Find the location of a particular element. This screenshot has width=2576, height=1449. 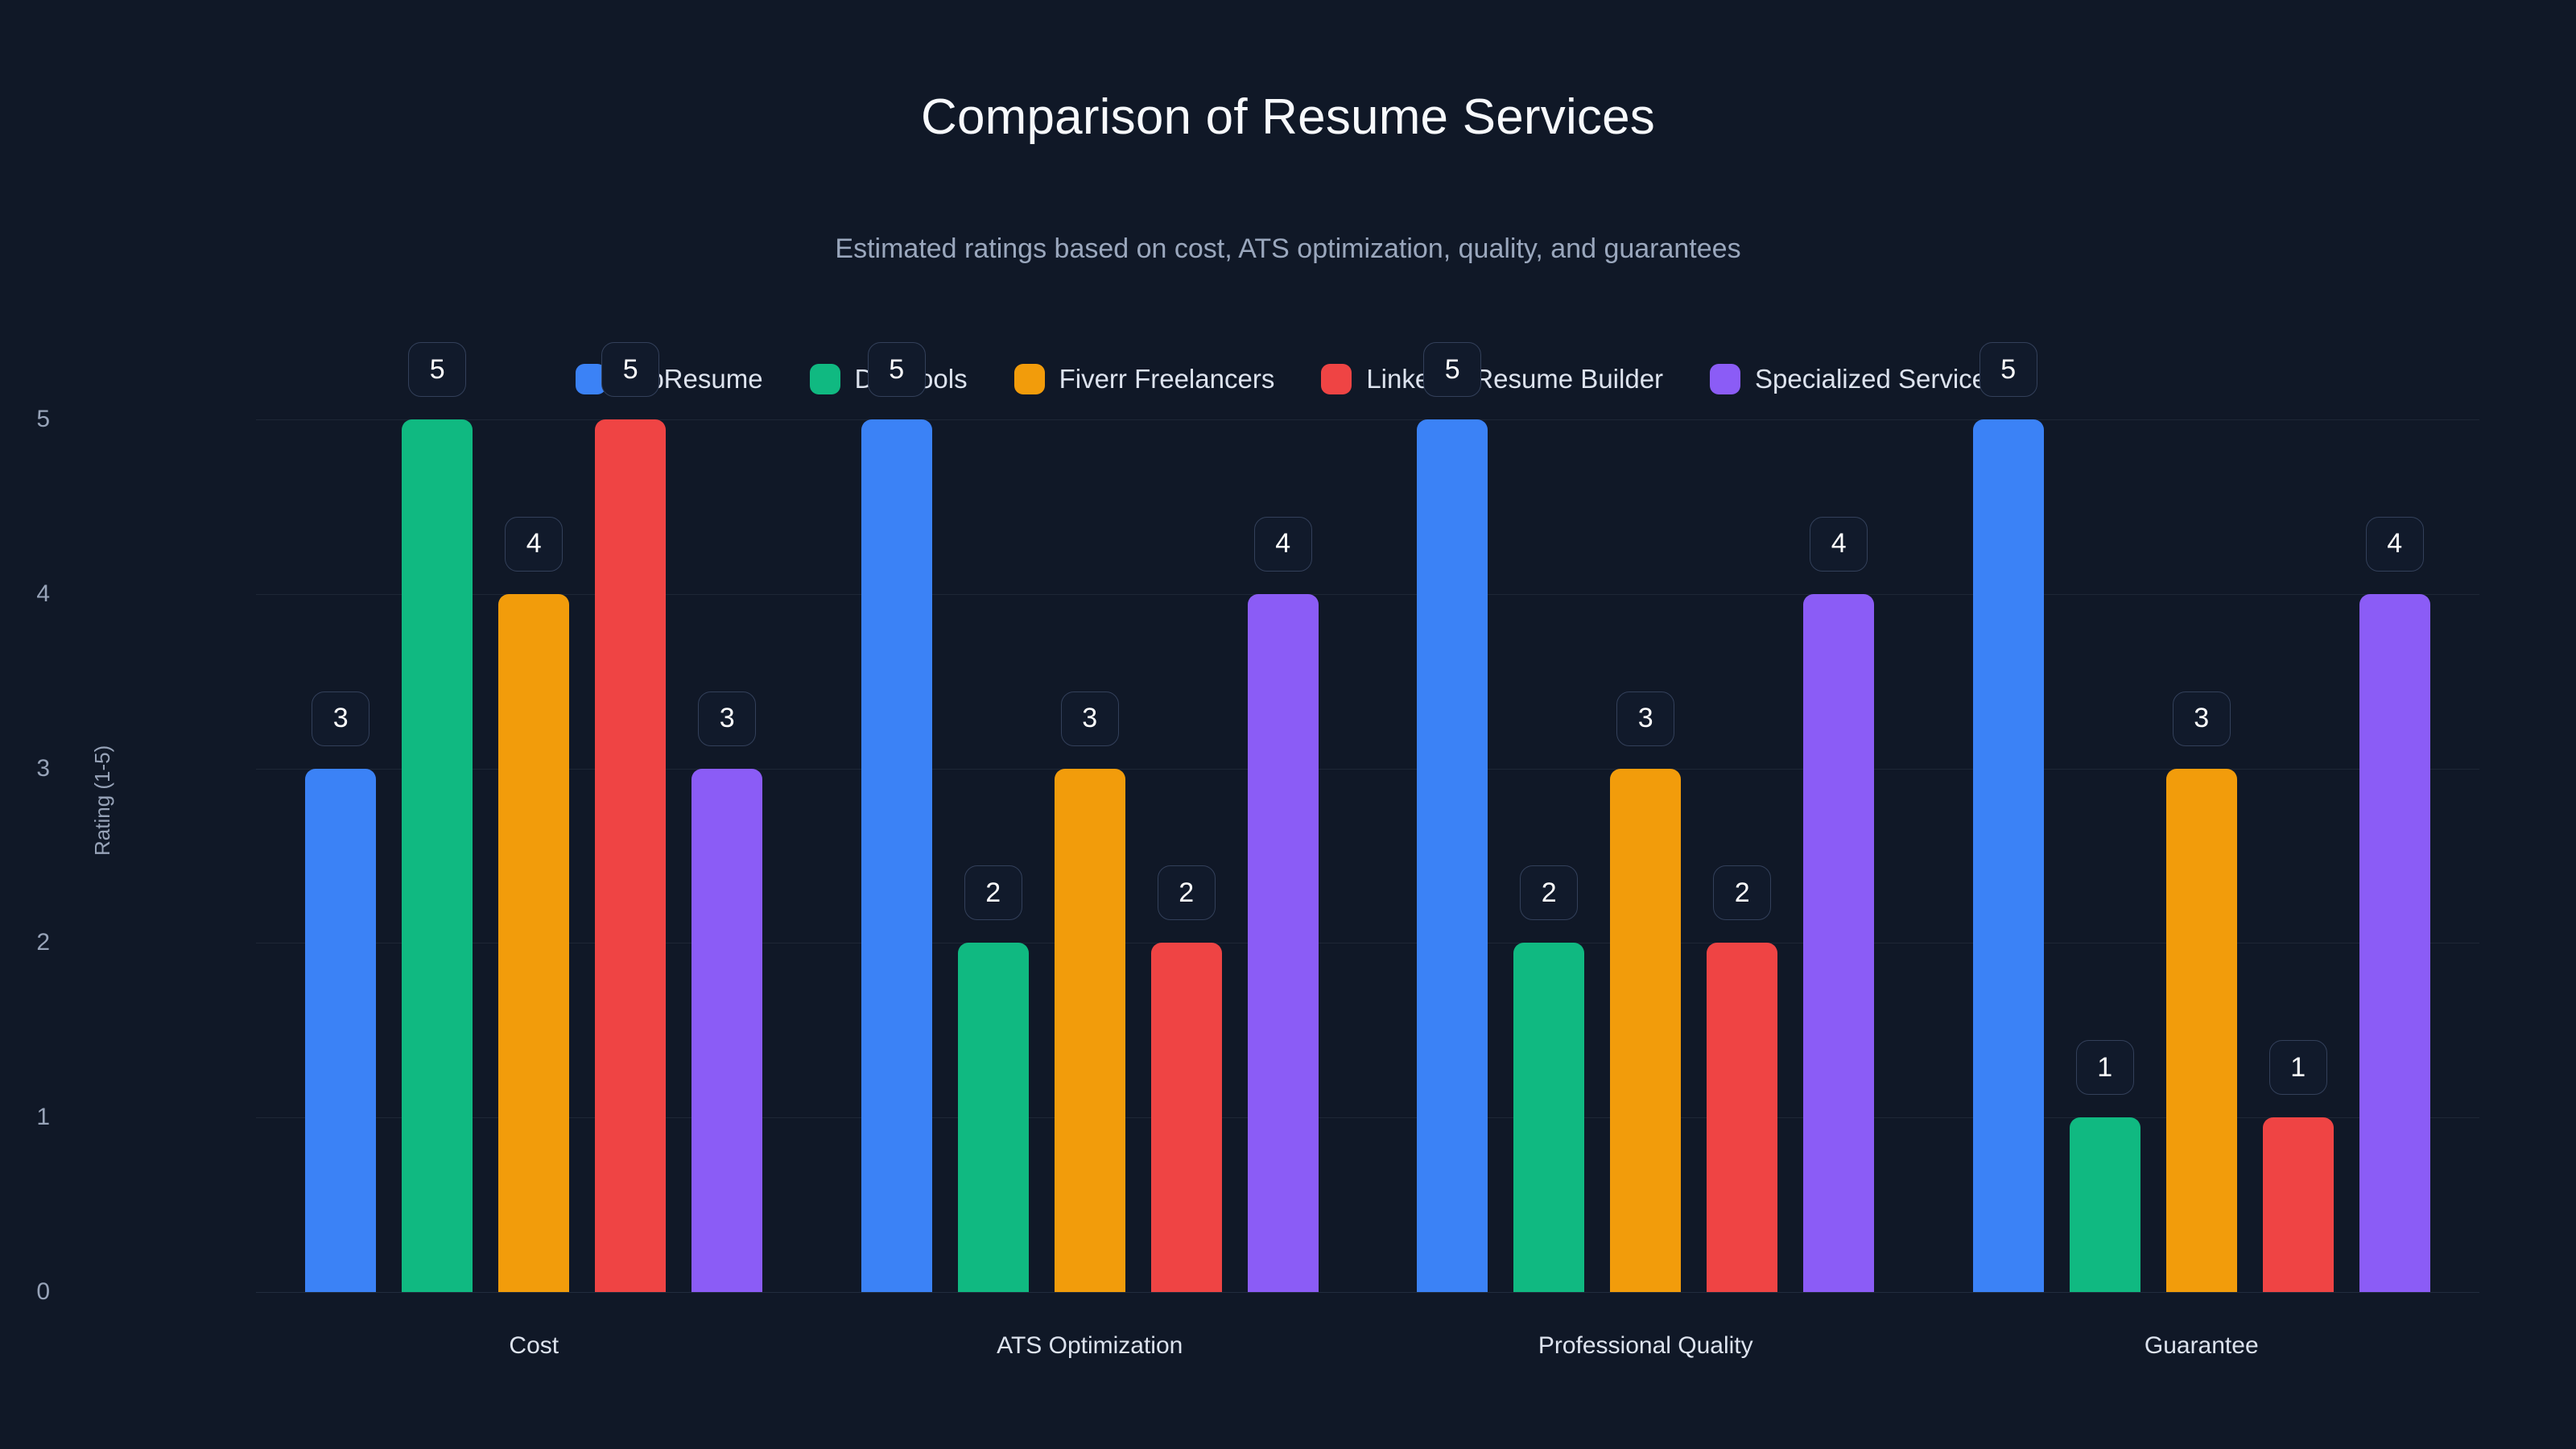

x-axis-label: Professional Quality is located at coordinates (1645, 1345).